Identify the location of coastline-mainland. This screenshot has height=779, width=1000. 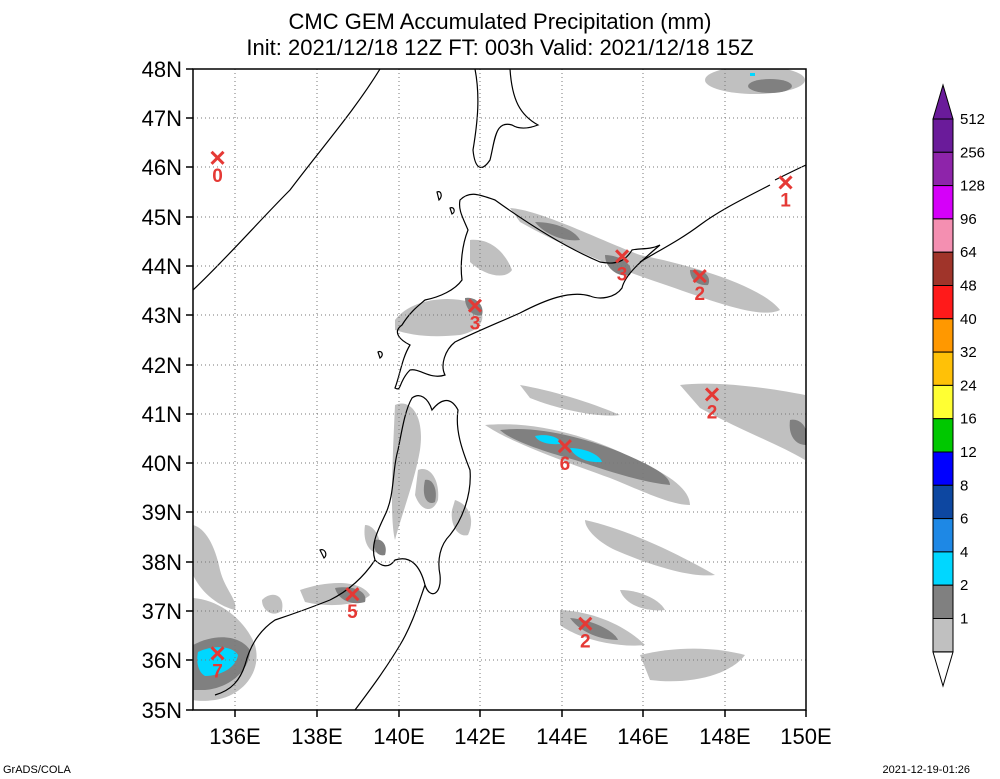
(287, 180).